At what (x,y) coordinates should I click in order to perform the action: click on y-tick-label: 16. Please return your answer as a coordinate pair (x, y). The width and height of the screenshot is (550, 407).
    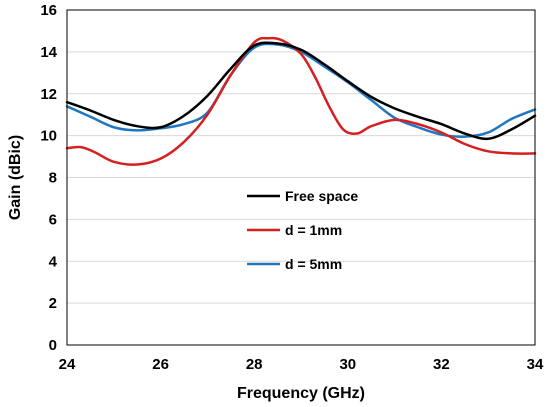
    Looking at the image, I should click on (48, 10).